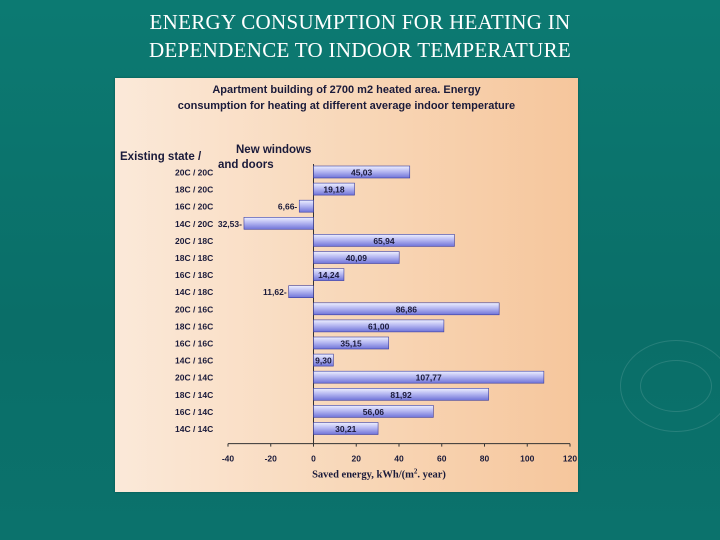 This screenshot has height=540, width=720. Describe the element at coordinates (194, 395) in the screenshot. I see `category-label: 18C / 14C` at that location.